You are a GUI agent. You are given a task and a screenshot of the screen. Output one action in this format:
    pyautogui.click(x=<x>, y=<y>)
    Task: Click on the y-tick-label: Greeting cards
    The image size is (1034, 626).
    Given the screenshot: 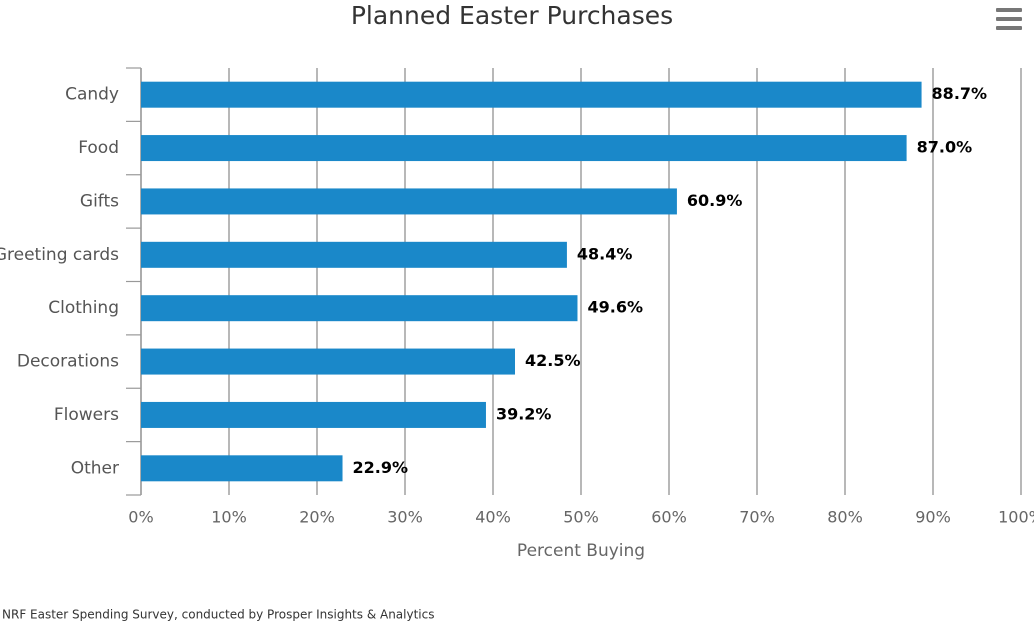 What is the action you would take?
    pyautogui.click(x=59, y=255)
    